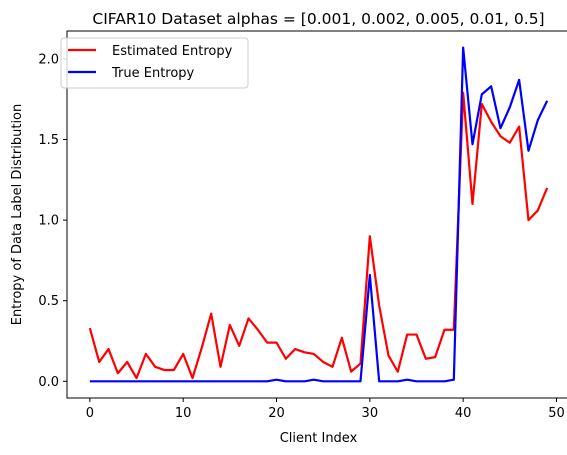  What do you see at coordinates (153, 73) in the screenshot?
I see `legend-label-true: True Entropy` at bounding box center [153, 73].